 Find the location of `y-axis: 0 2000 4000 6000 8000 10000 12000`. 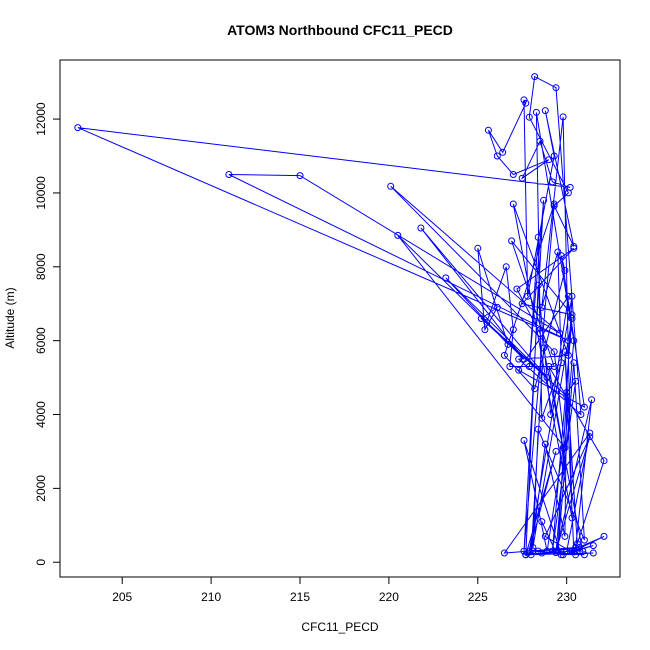

y-axis: 0 2000 4000 6000 8000 10000 12000 is located at coordinates (47, 334).